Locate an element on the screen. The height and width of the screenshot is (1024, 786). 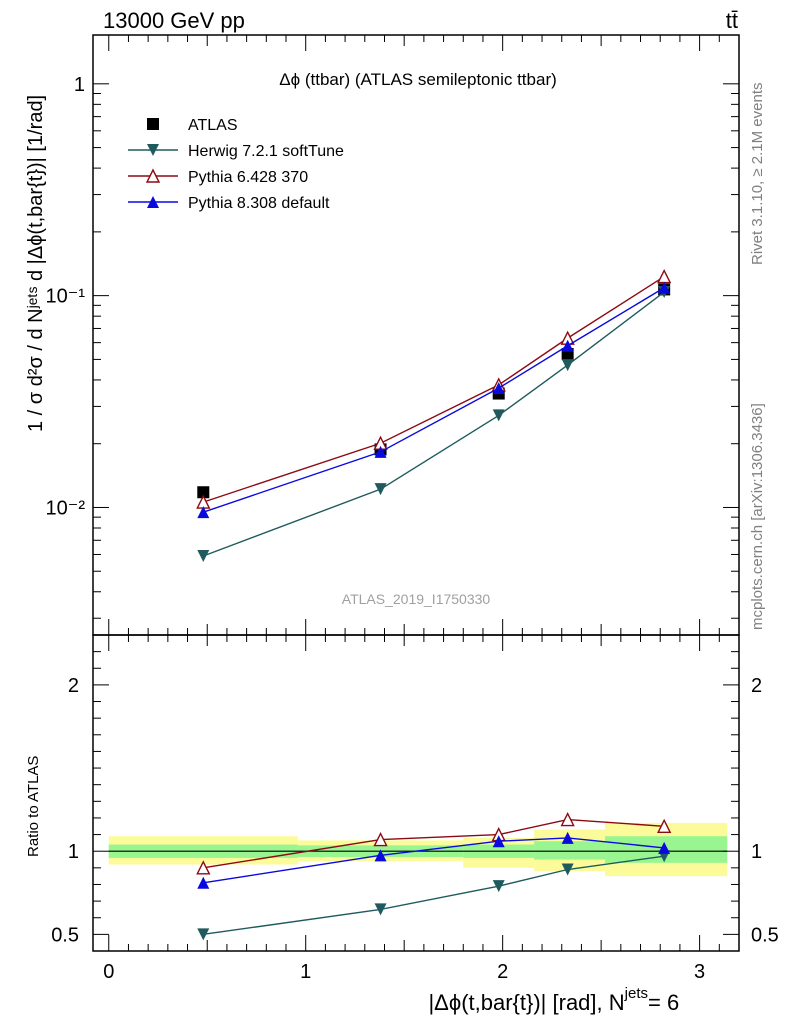
x-axis-label: |Δϕ(t,bar{t})| [rad], Njets is located at coordinates (538, 1000).